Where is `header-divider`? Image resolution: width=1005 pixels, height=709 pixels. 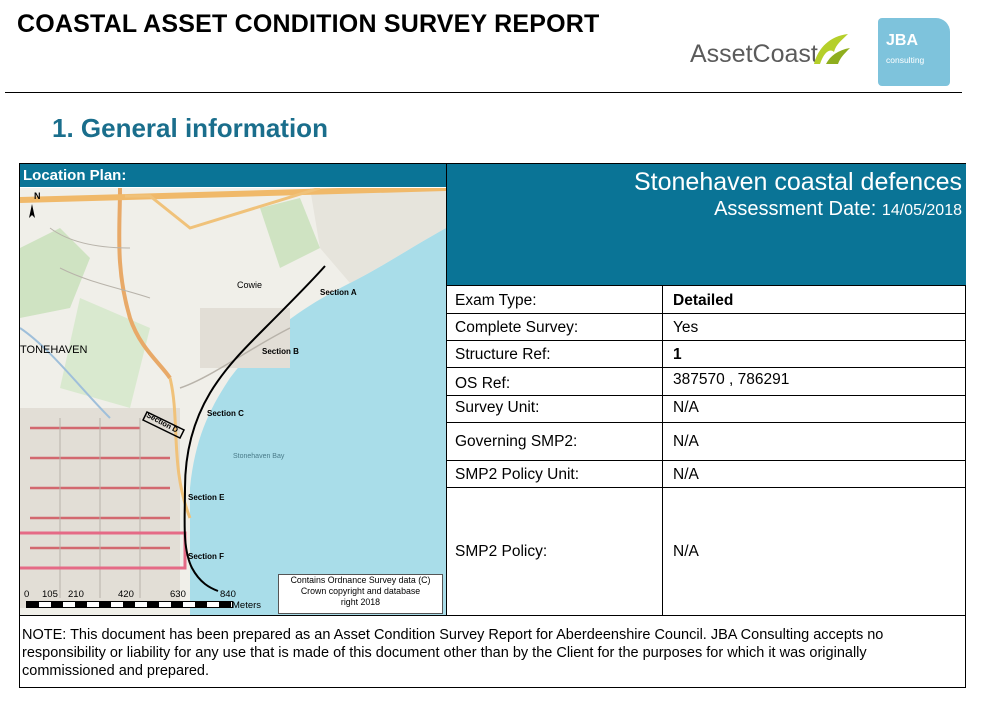
header-divider is located at coordinates (483, 92).